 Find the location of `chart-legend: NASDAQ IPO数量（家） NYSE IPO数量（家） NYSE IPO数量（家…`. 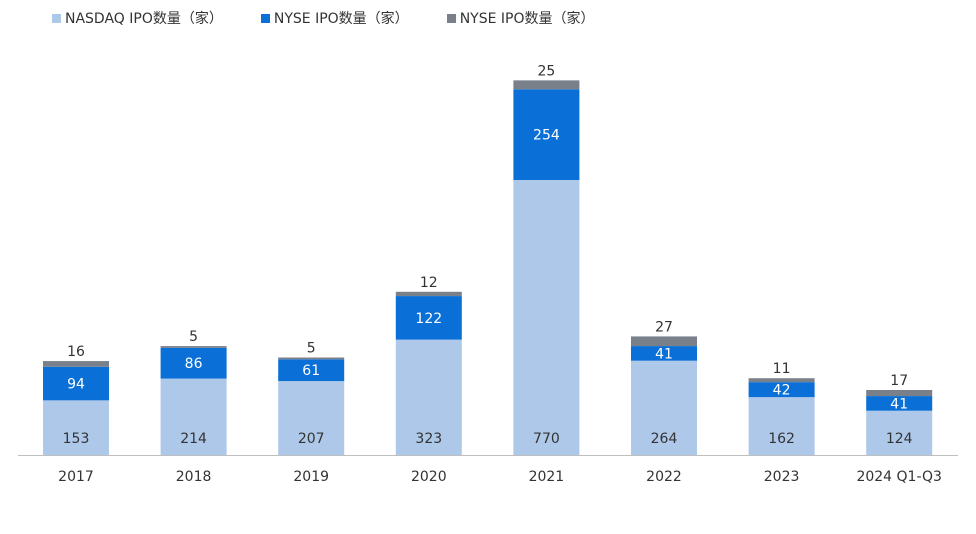

chart-legend: NASDAQ IPO数量（家） NYSE IPO数量（家） NYSE IPO数量（家… is located at coordinates (323, 18).